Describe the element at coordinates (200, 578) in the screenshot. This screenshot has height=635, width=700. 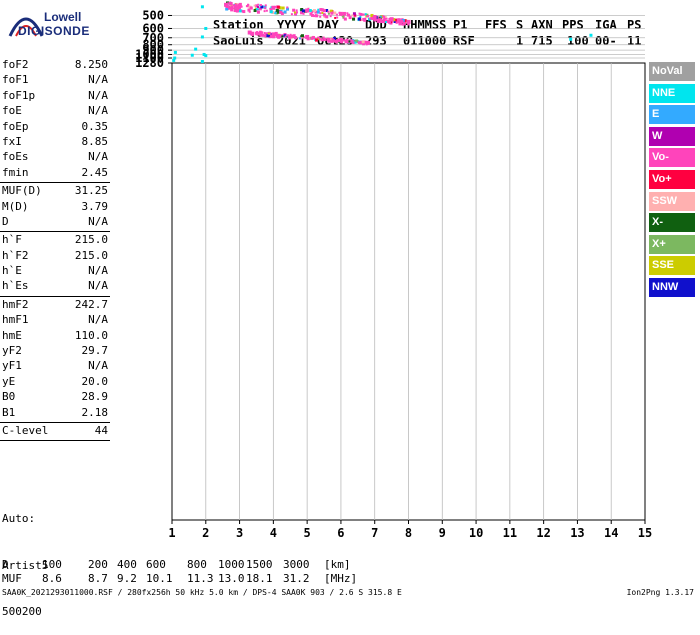
I see `muf-cell: 11.3` at that location.